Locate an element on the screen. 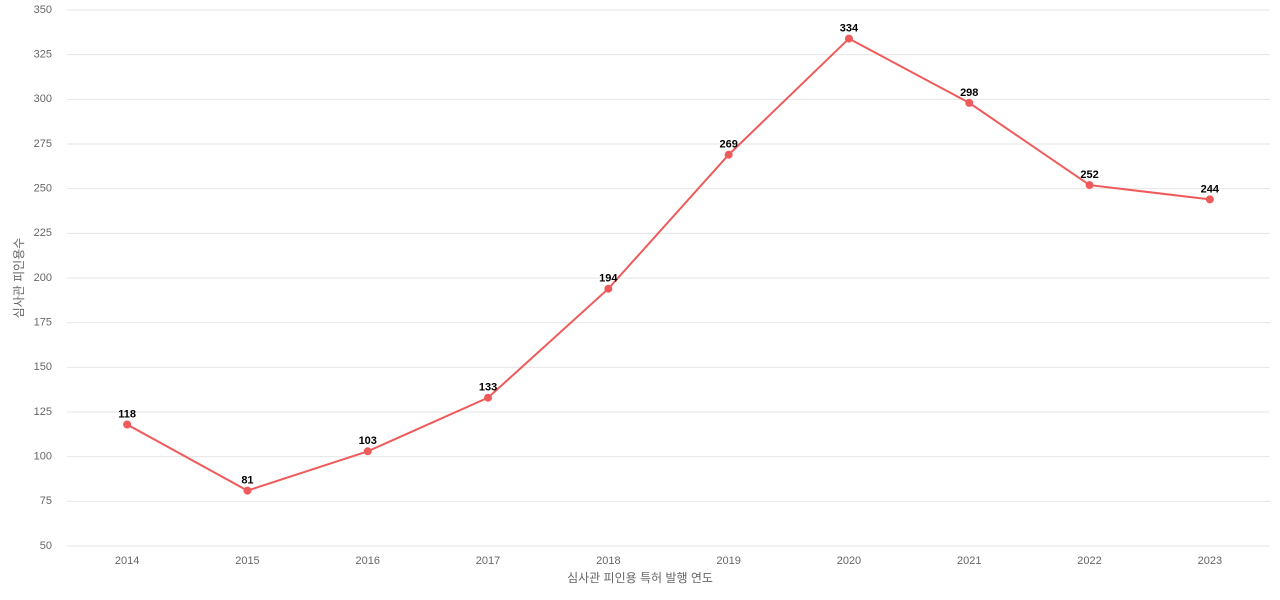  y-tick-label: 175 is located at coordinates (43, 323).